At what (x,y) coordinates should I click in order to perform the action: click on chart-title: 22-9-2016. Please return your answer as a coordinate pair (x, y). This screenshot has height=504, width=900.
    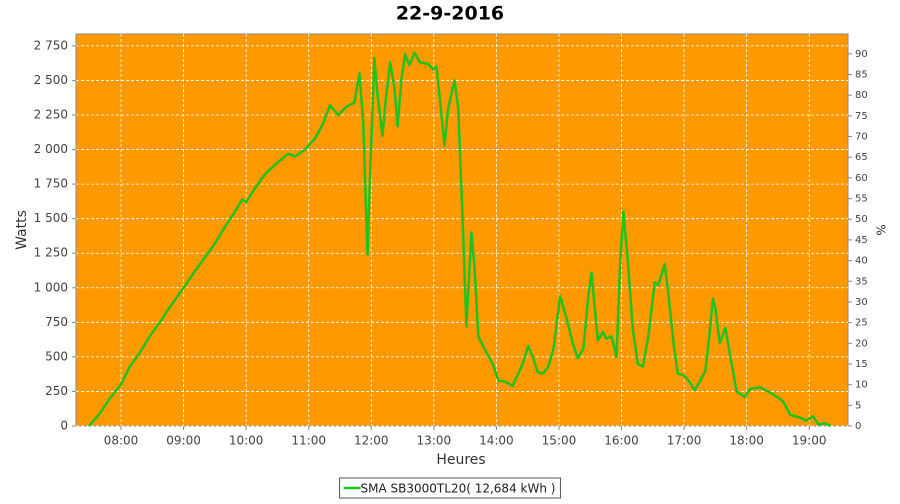
    Looking at the image, I should click on (450, 14).